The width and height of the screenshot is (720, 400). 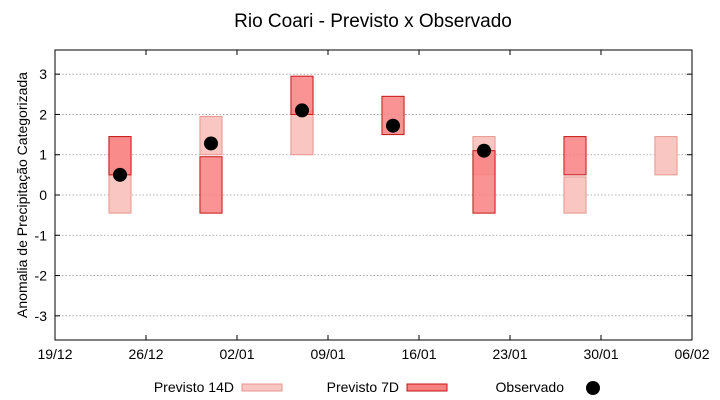 I want to click on x-tick-label: 19/12, so click(x=54, y=354).